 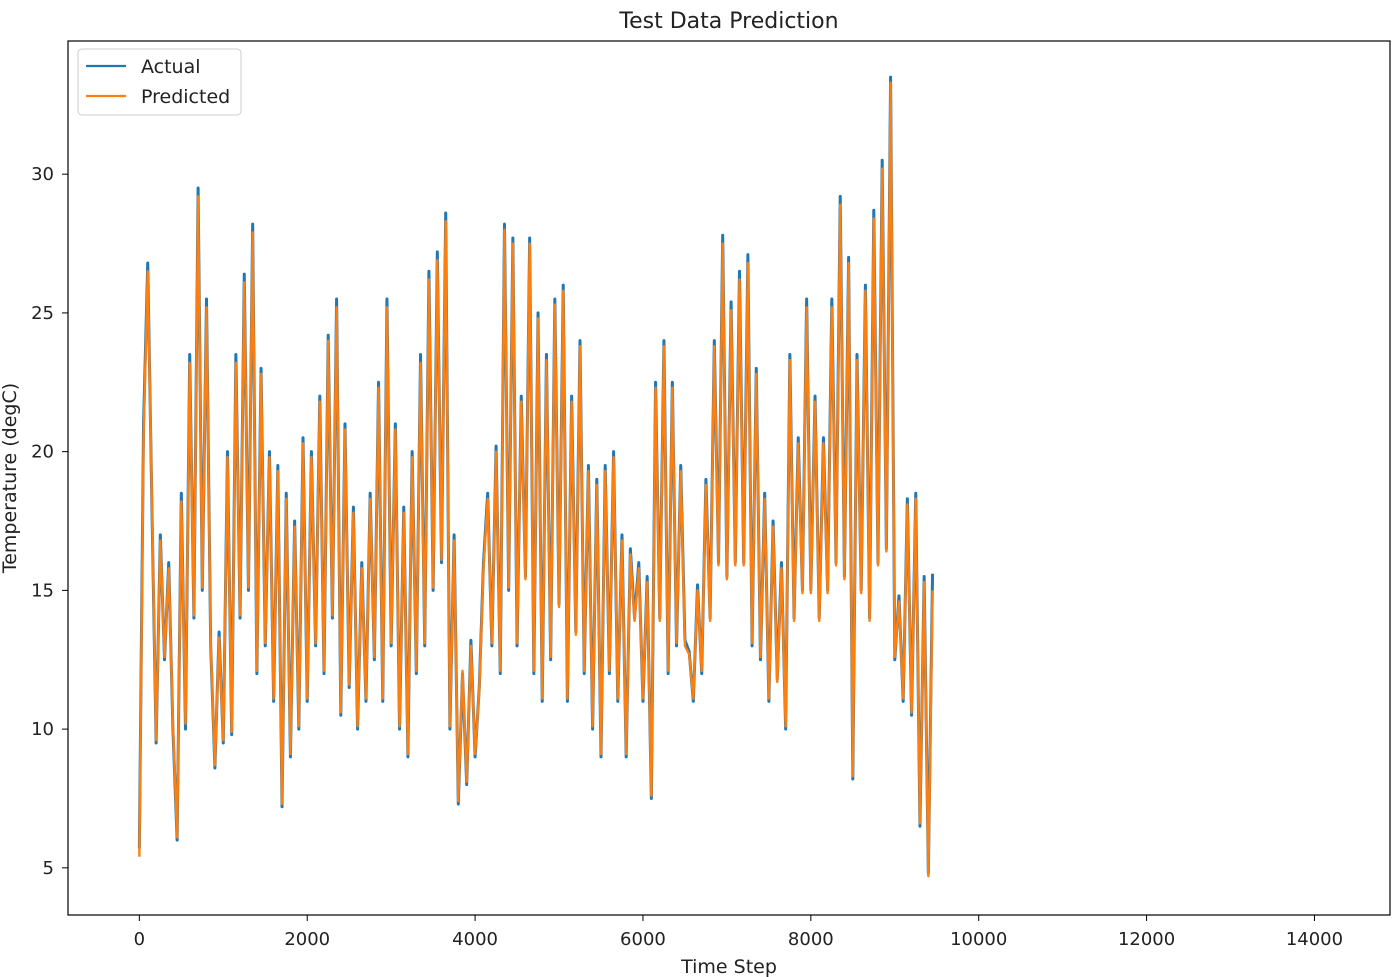 I want to click on x-tick-label: 8000, so click(x=811, y=939).